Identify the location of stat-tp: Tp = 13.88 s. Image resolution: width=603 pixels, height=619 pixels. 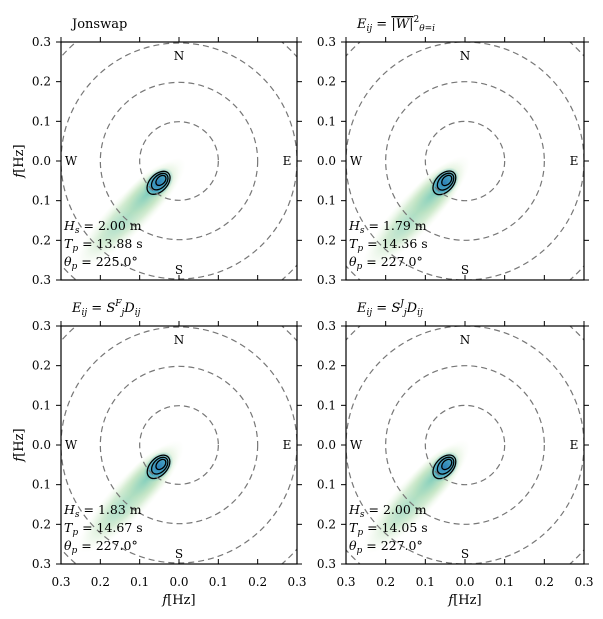
(103, 245).